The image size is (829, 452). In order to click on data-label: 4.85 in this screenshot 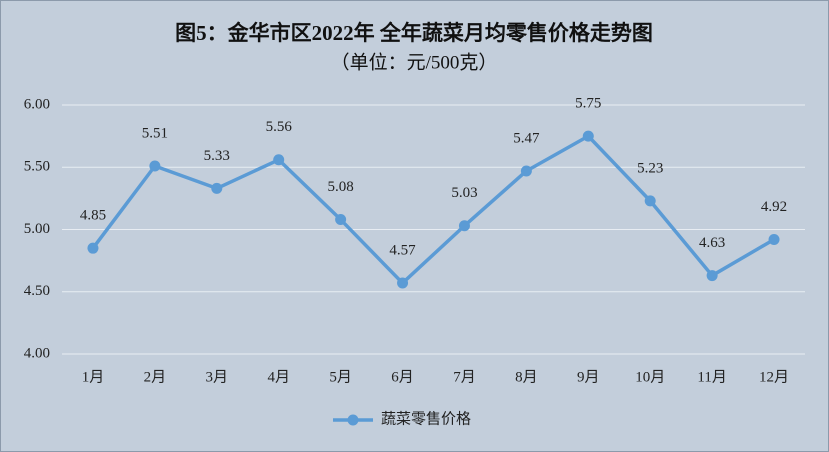, I will do `click(93, 216)`.